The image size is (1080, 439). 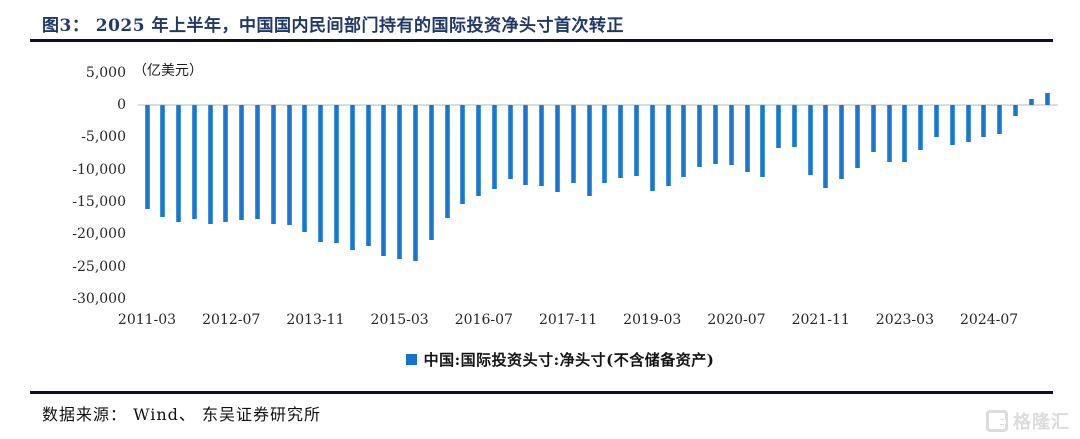 What do you see at coordinates (736, 320) in the screenshot?
I see `x-tick-label: 2020-07` at bounding box center [736, 320].